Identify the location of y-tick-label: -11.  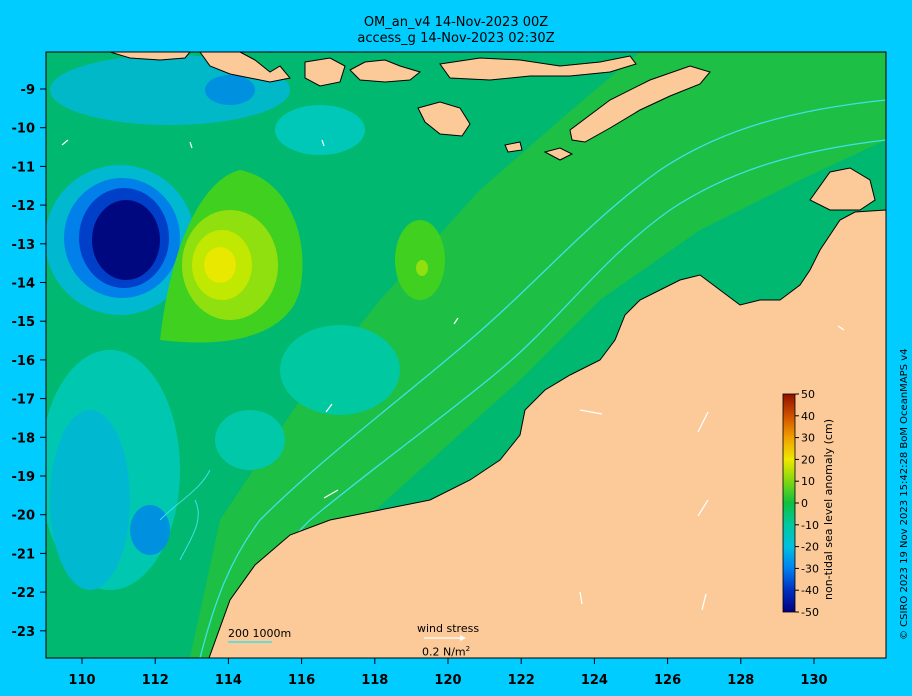
(24, 167).